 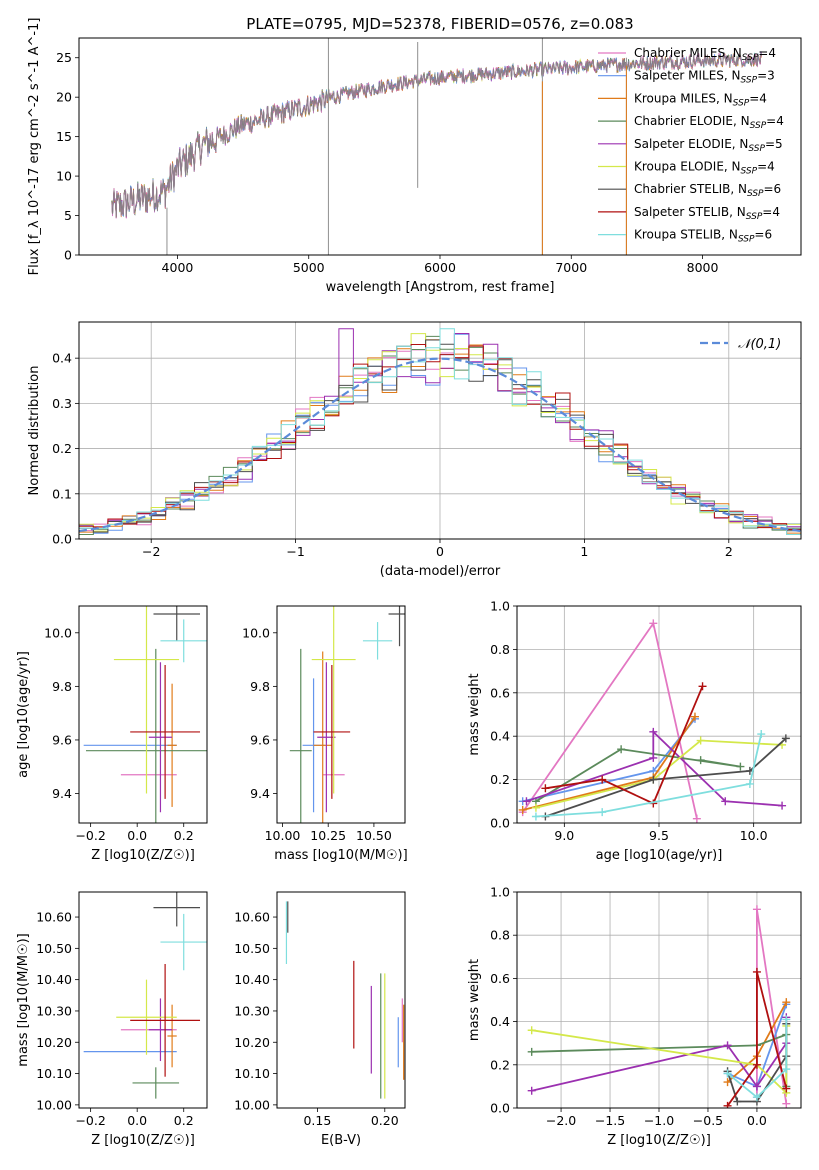 What do you see at coordinates (23, 999) in the screenshot?
I see `y-axis-label: mass [log10(M/M☉)]` at bounding box center [23, 999].